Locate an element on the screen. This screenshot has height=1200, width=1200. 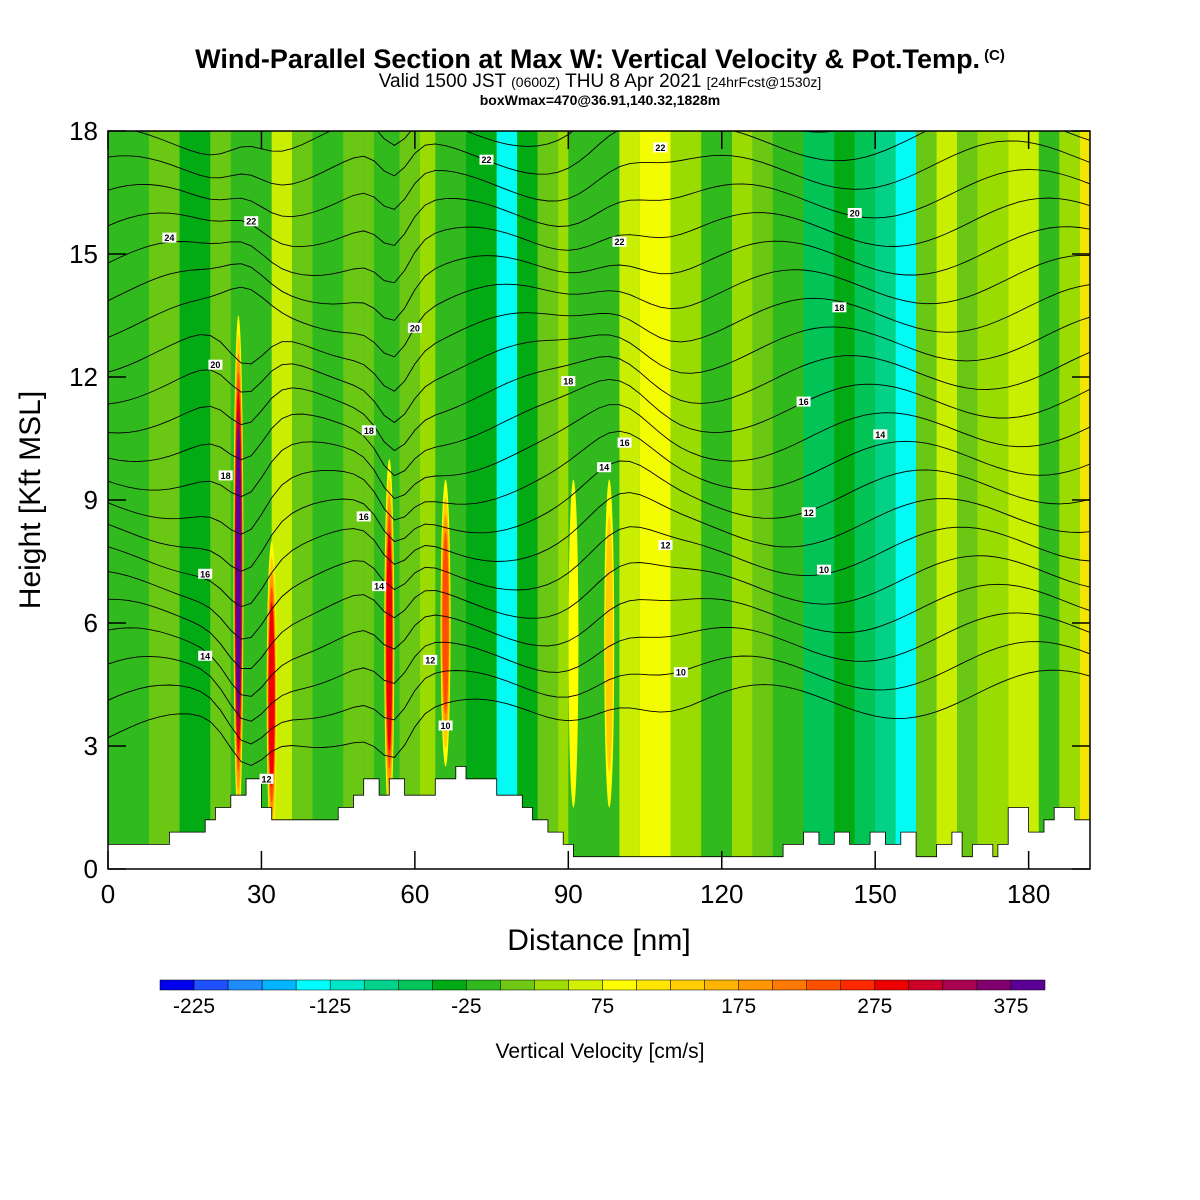
x-tick-label: 150 is located at coordinates (874, 894).